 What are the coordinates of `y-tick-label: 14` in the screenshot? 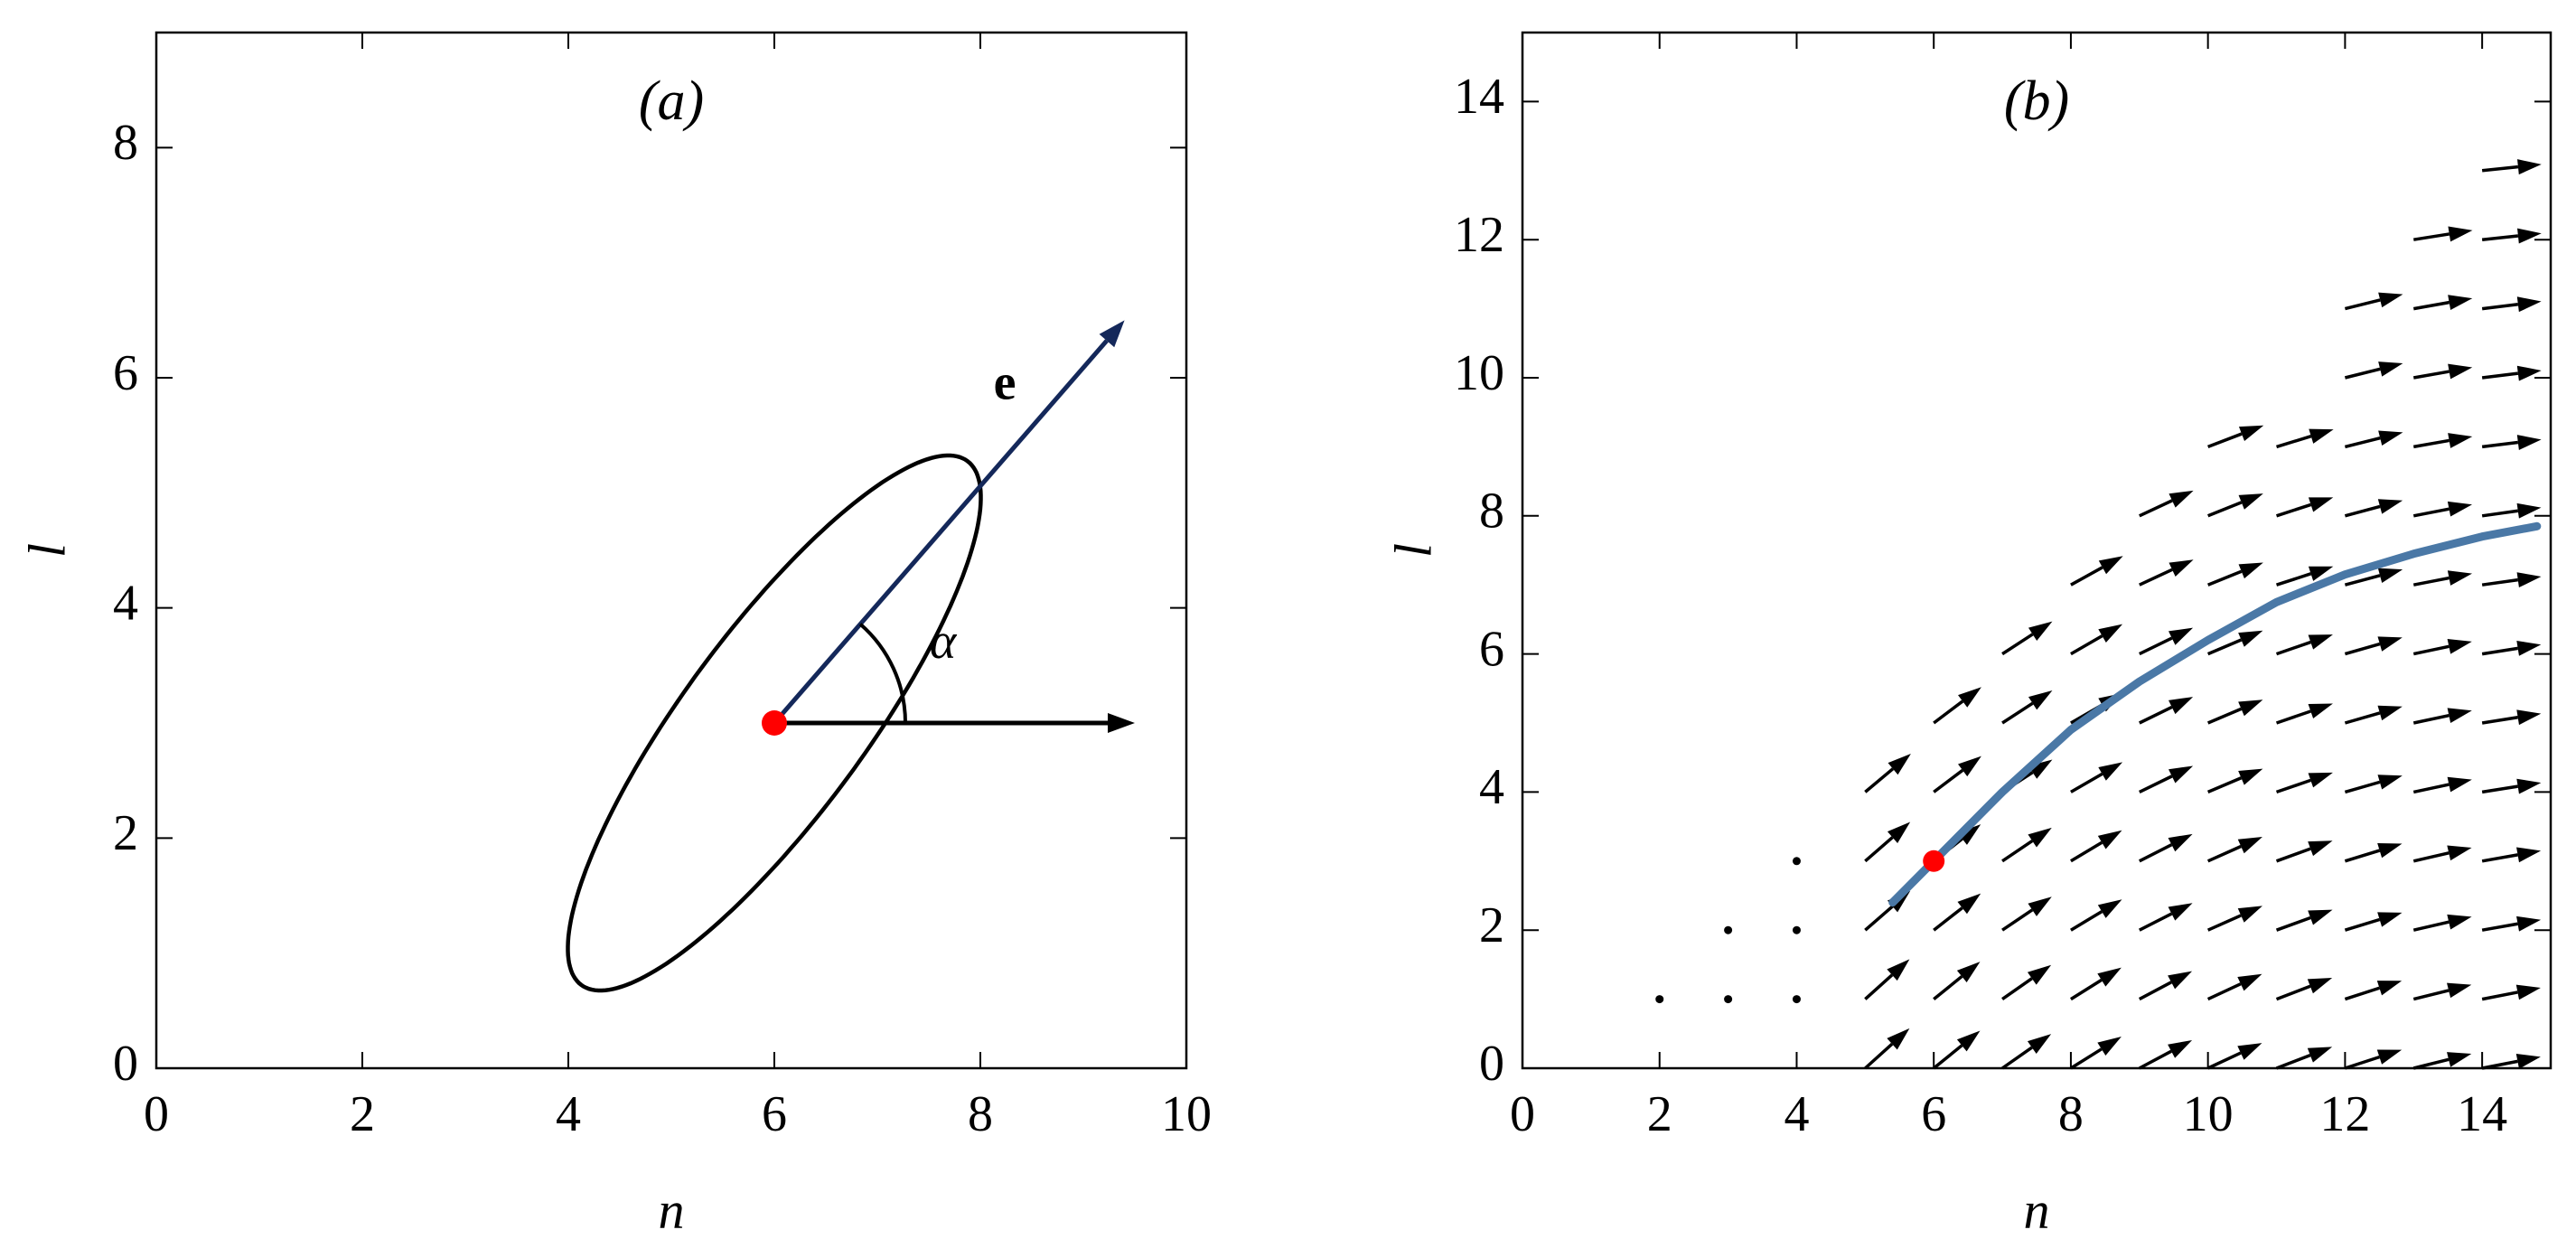 It's located at (1479, 97).